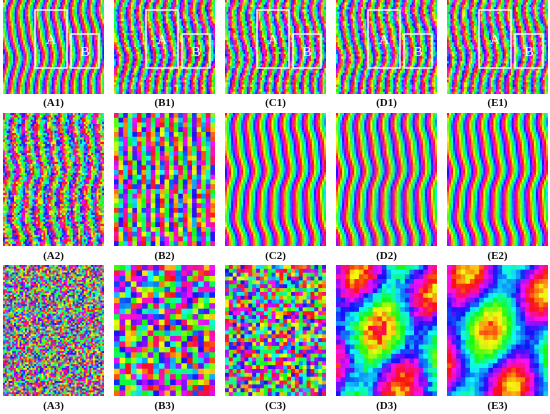 This screenshot has height=414, width=550. I want to click on panel-label-b3: (B3), so click(164, 406).